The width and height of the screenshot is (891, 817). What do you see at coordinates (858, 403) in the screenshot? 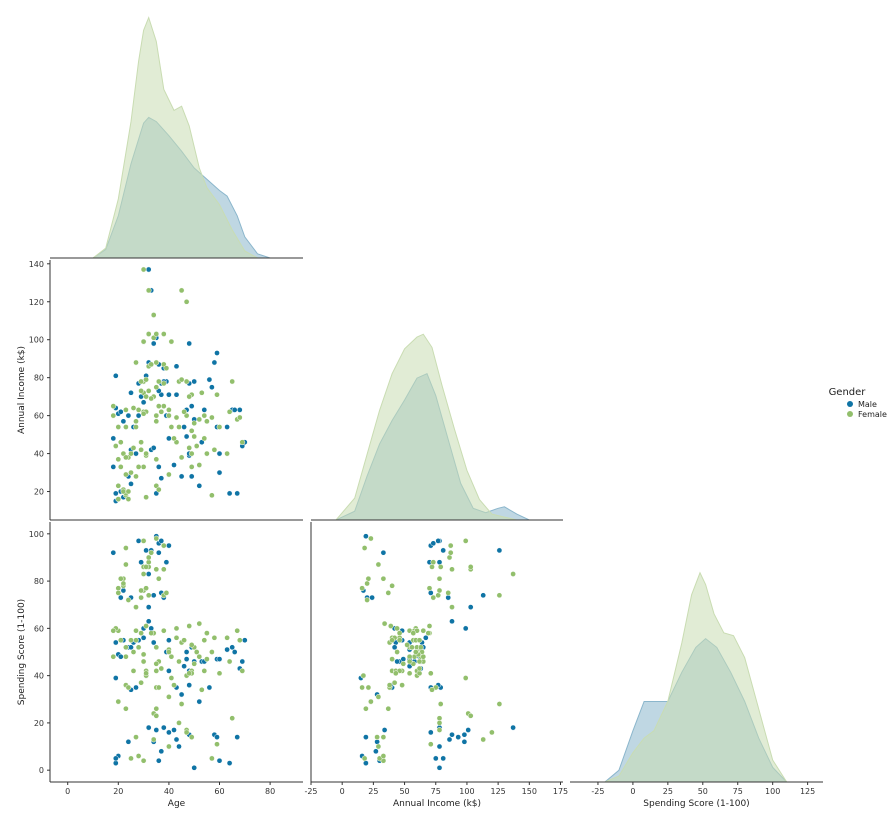
I see `legend: Gender Male Female` at bounding box center [858, 403].